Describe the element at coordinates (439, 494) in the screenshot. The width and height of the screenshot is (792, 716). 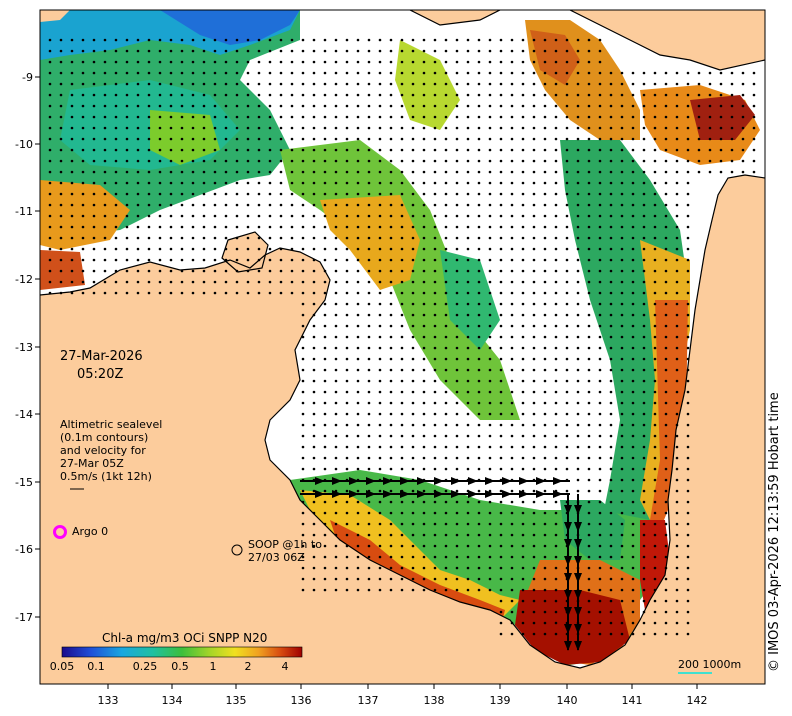
I see `soop-arrow-icon` at that location.